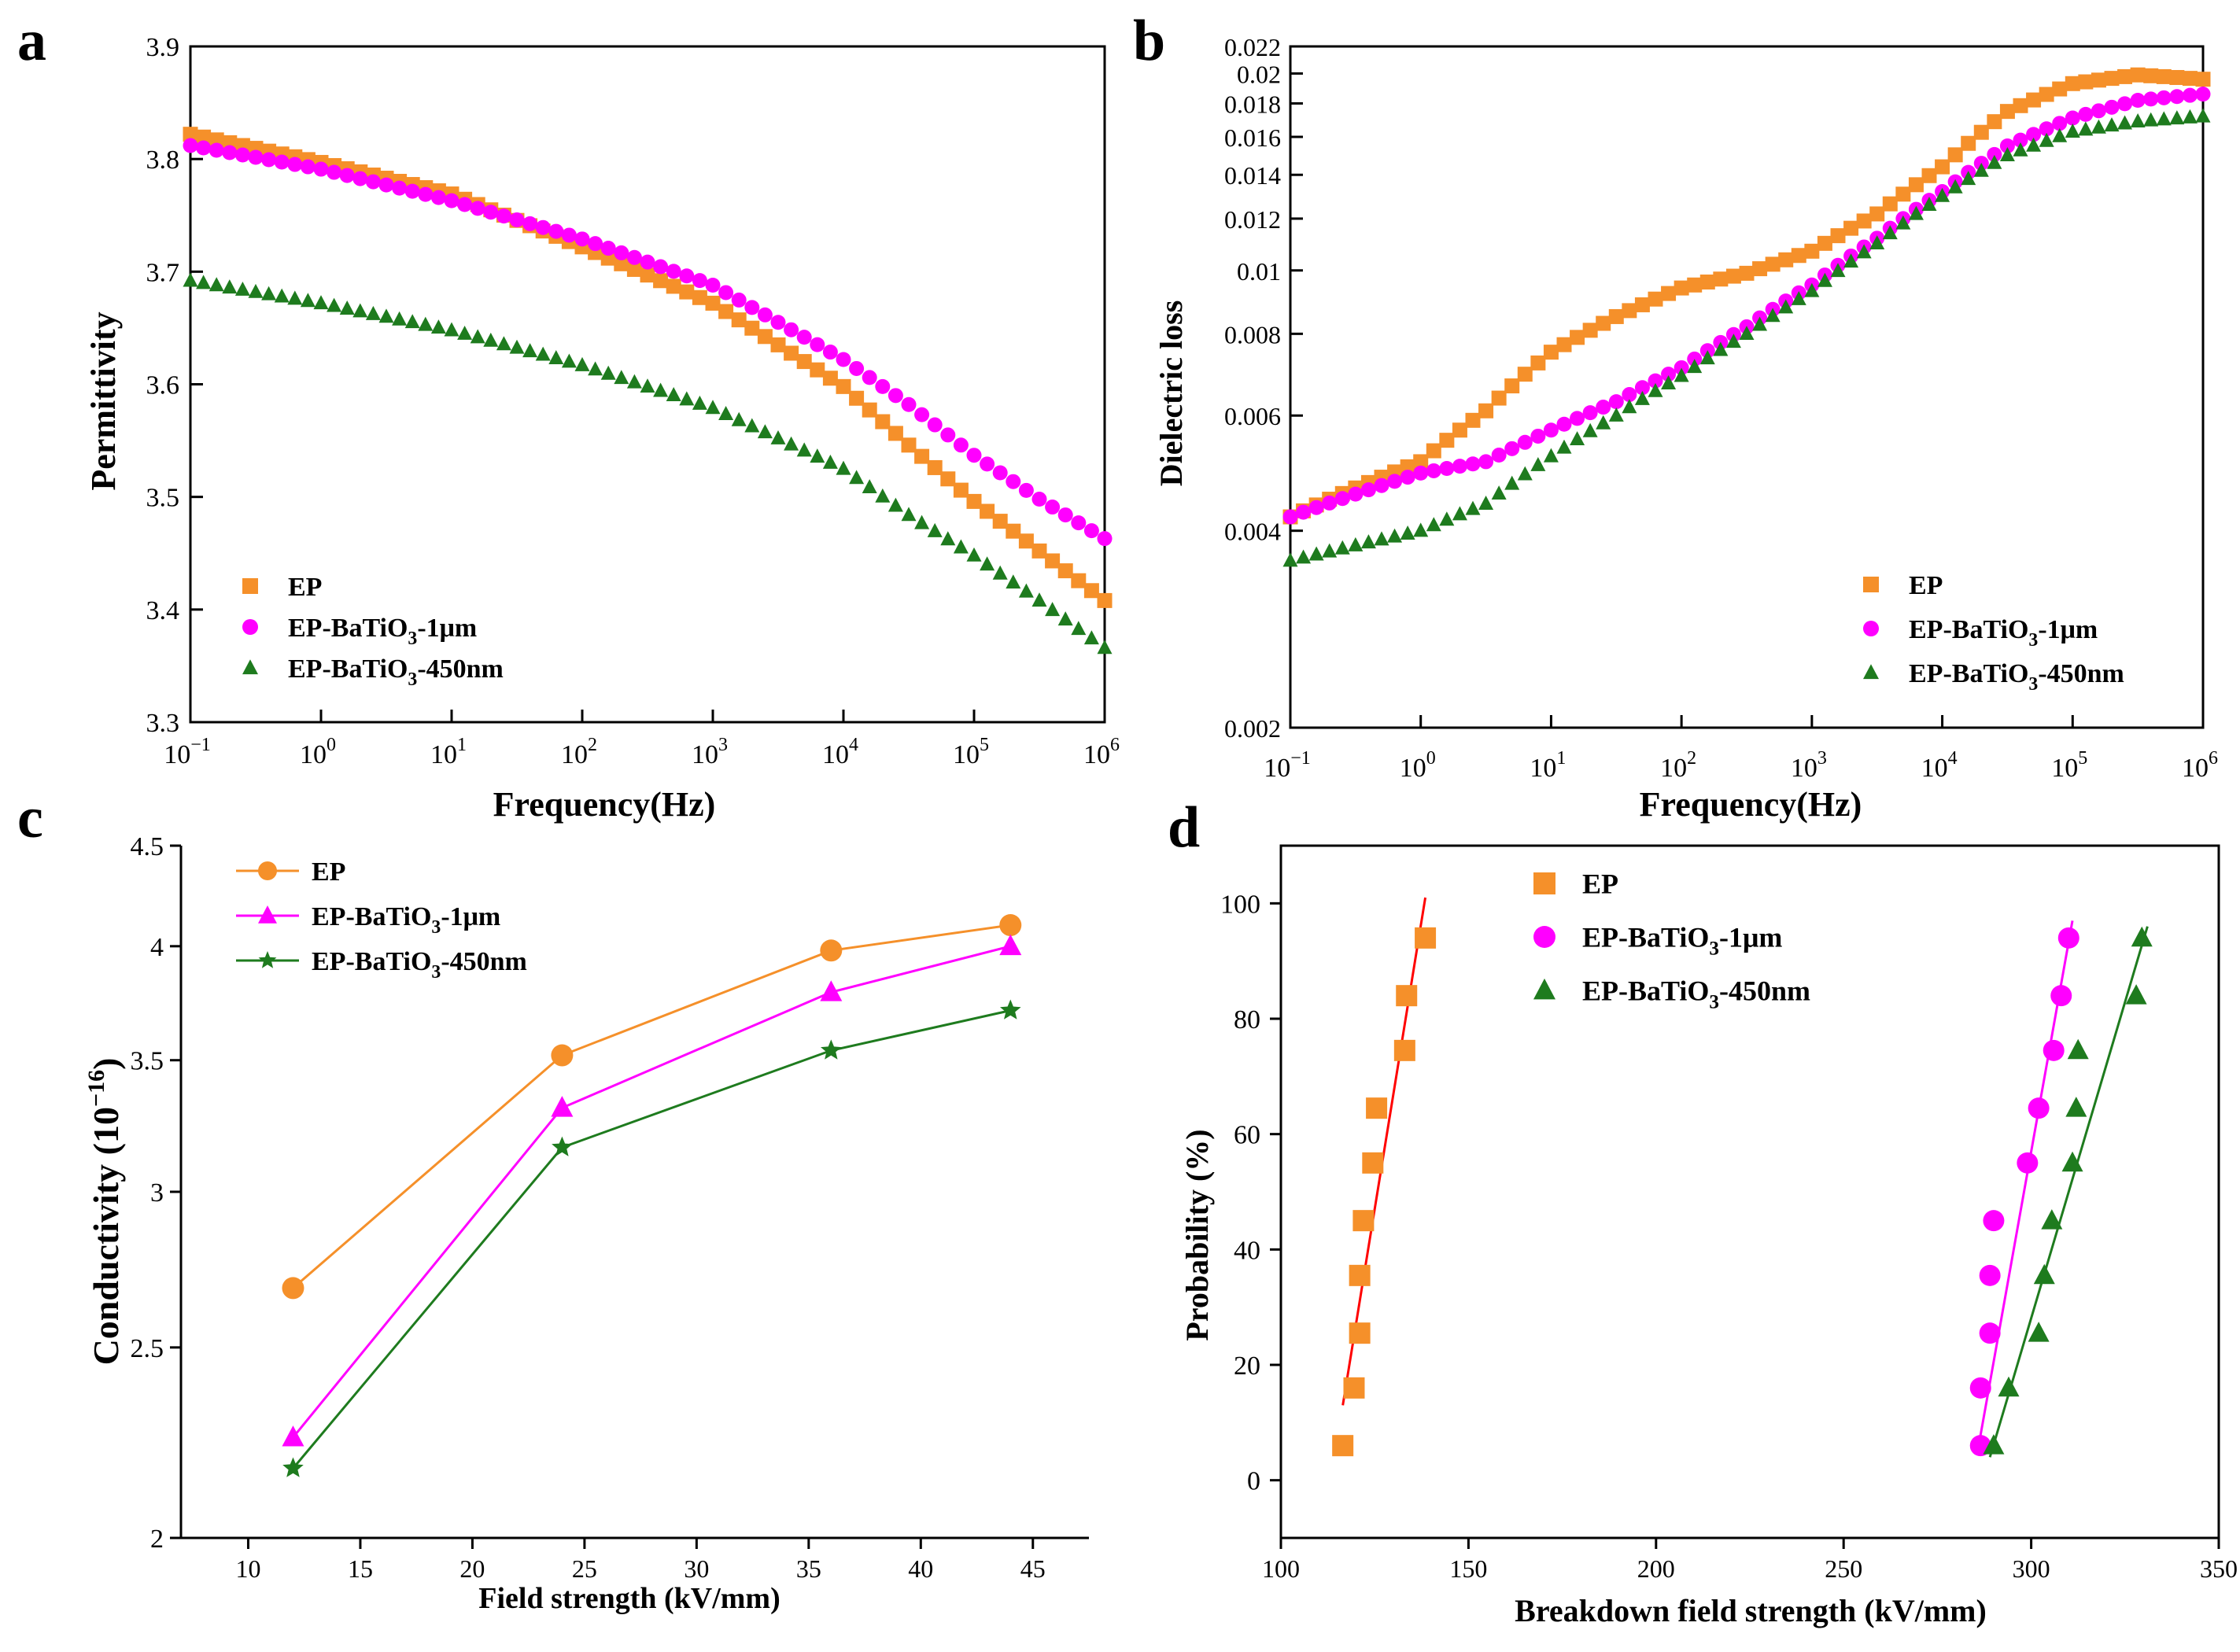 This screenshot has height=1652, width=2240. I want to click on panel-c-legend-label-1: EP-BaTiO3-1μm, so click(406, 920).